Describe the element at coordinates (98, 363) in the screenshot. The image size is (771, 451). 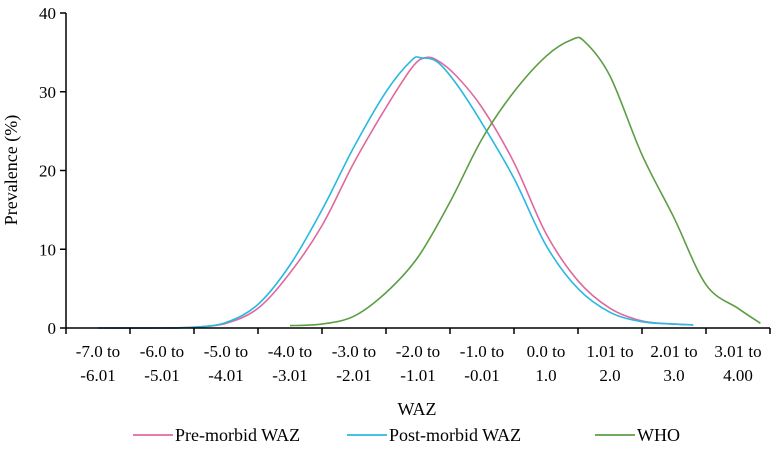
I see `x-tick-label: -7.0 to -6.01` at that location.